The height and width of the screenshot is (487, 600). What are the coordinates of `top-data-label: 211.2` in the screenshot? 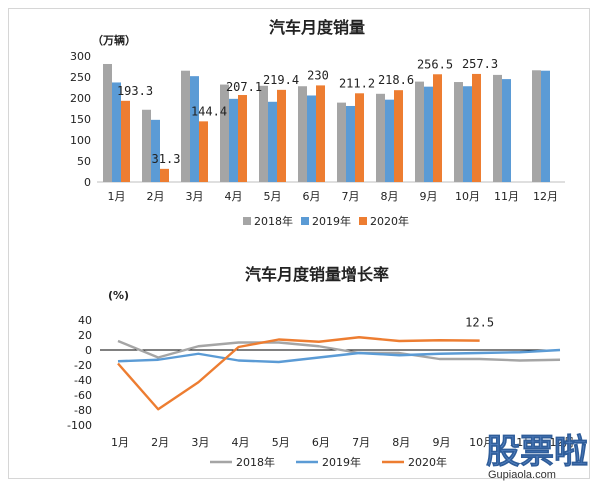 It's located at (357, 83).